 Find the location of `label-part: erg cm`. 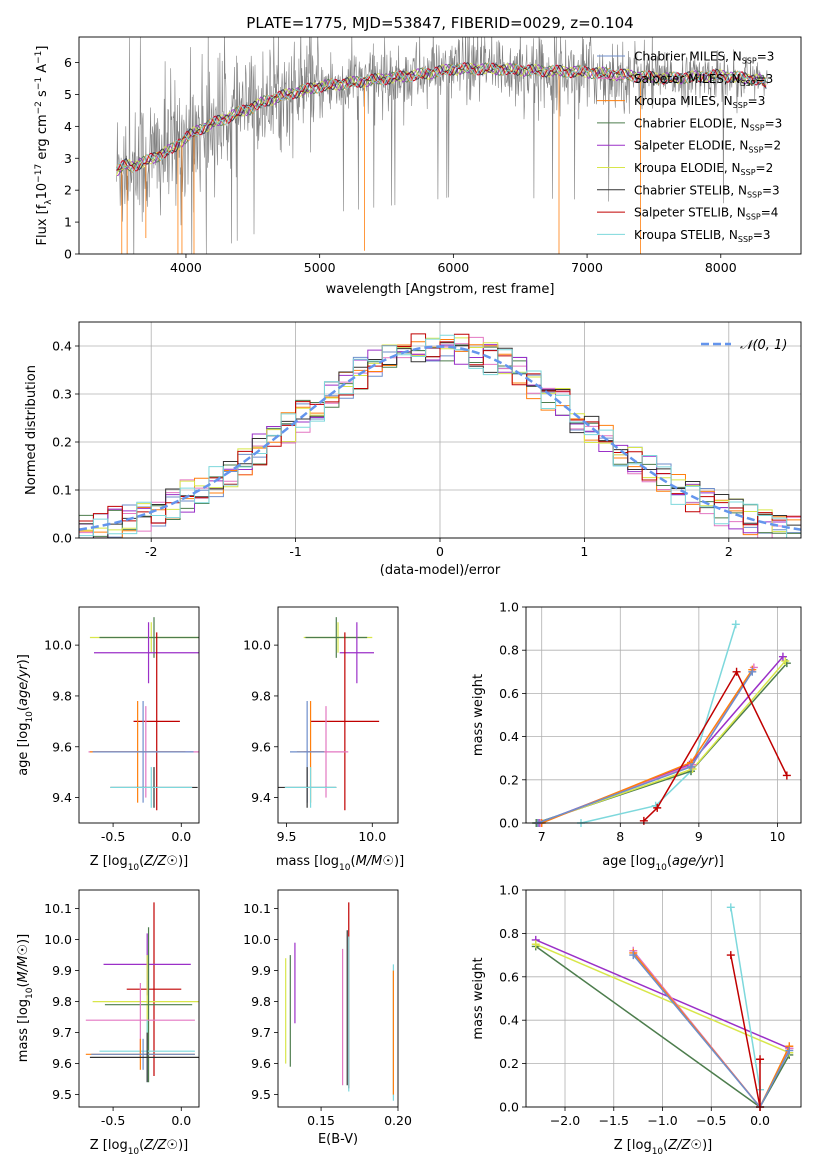

label-part: erg cm is located at coordinates (42, 138).